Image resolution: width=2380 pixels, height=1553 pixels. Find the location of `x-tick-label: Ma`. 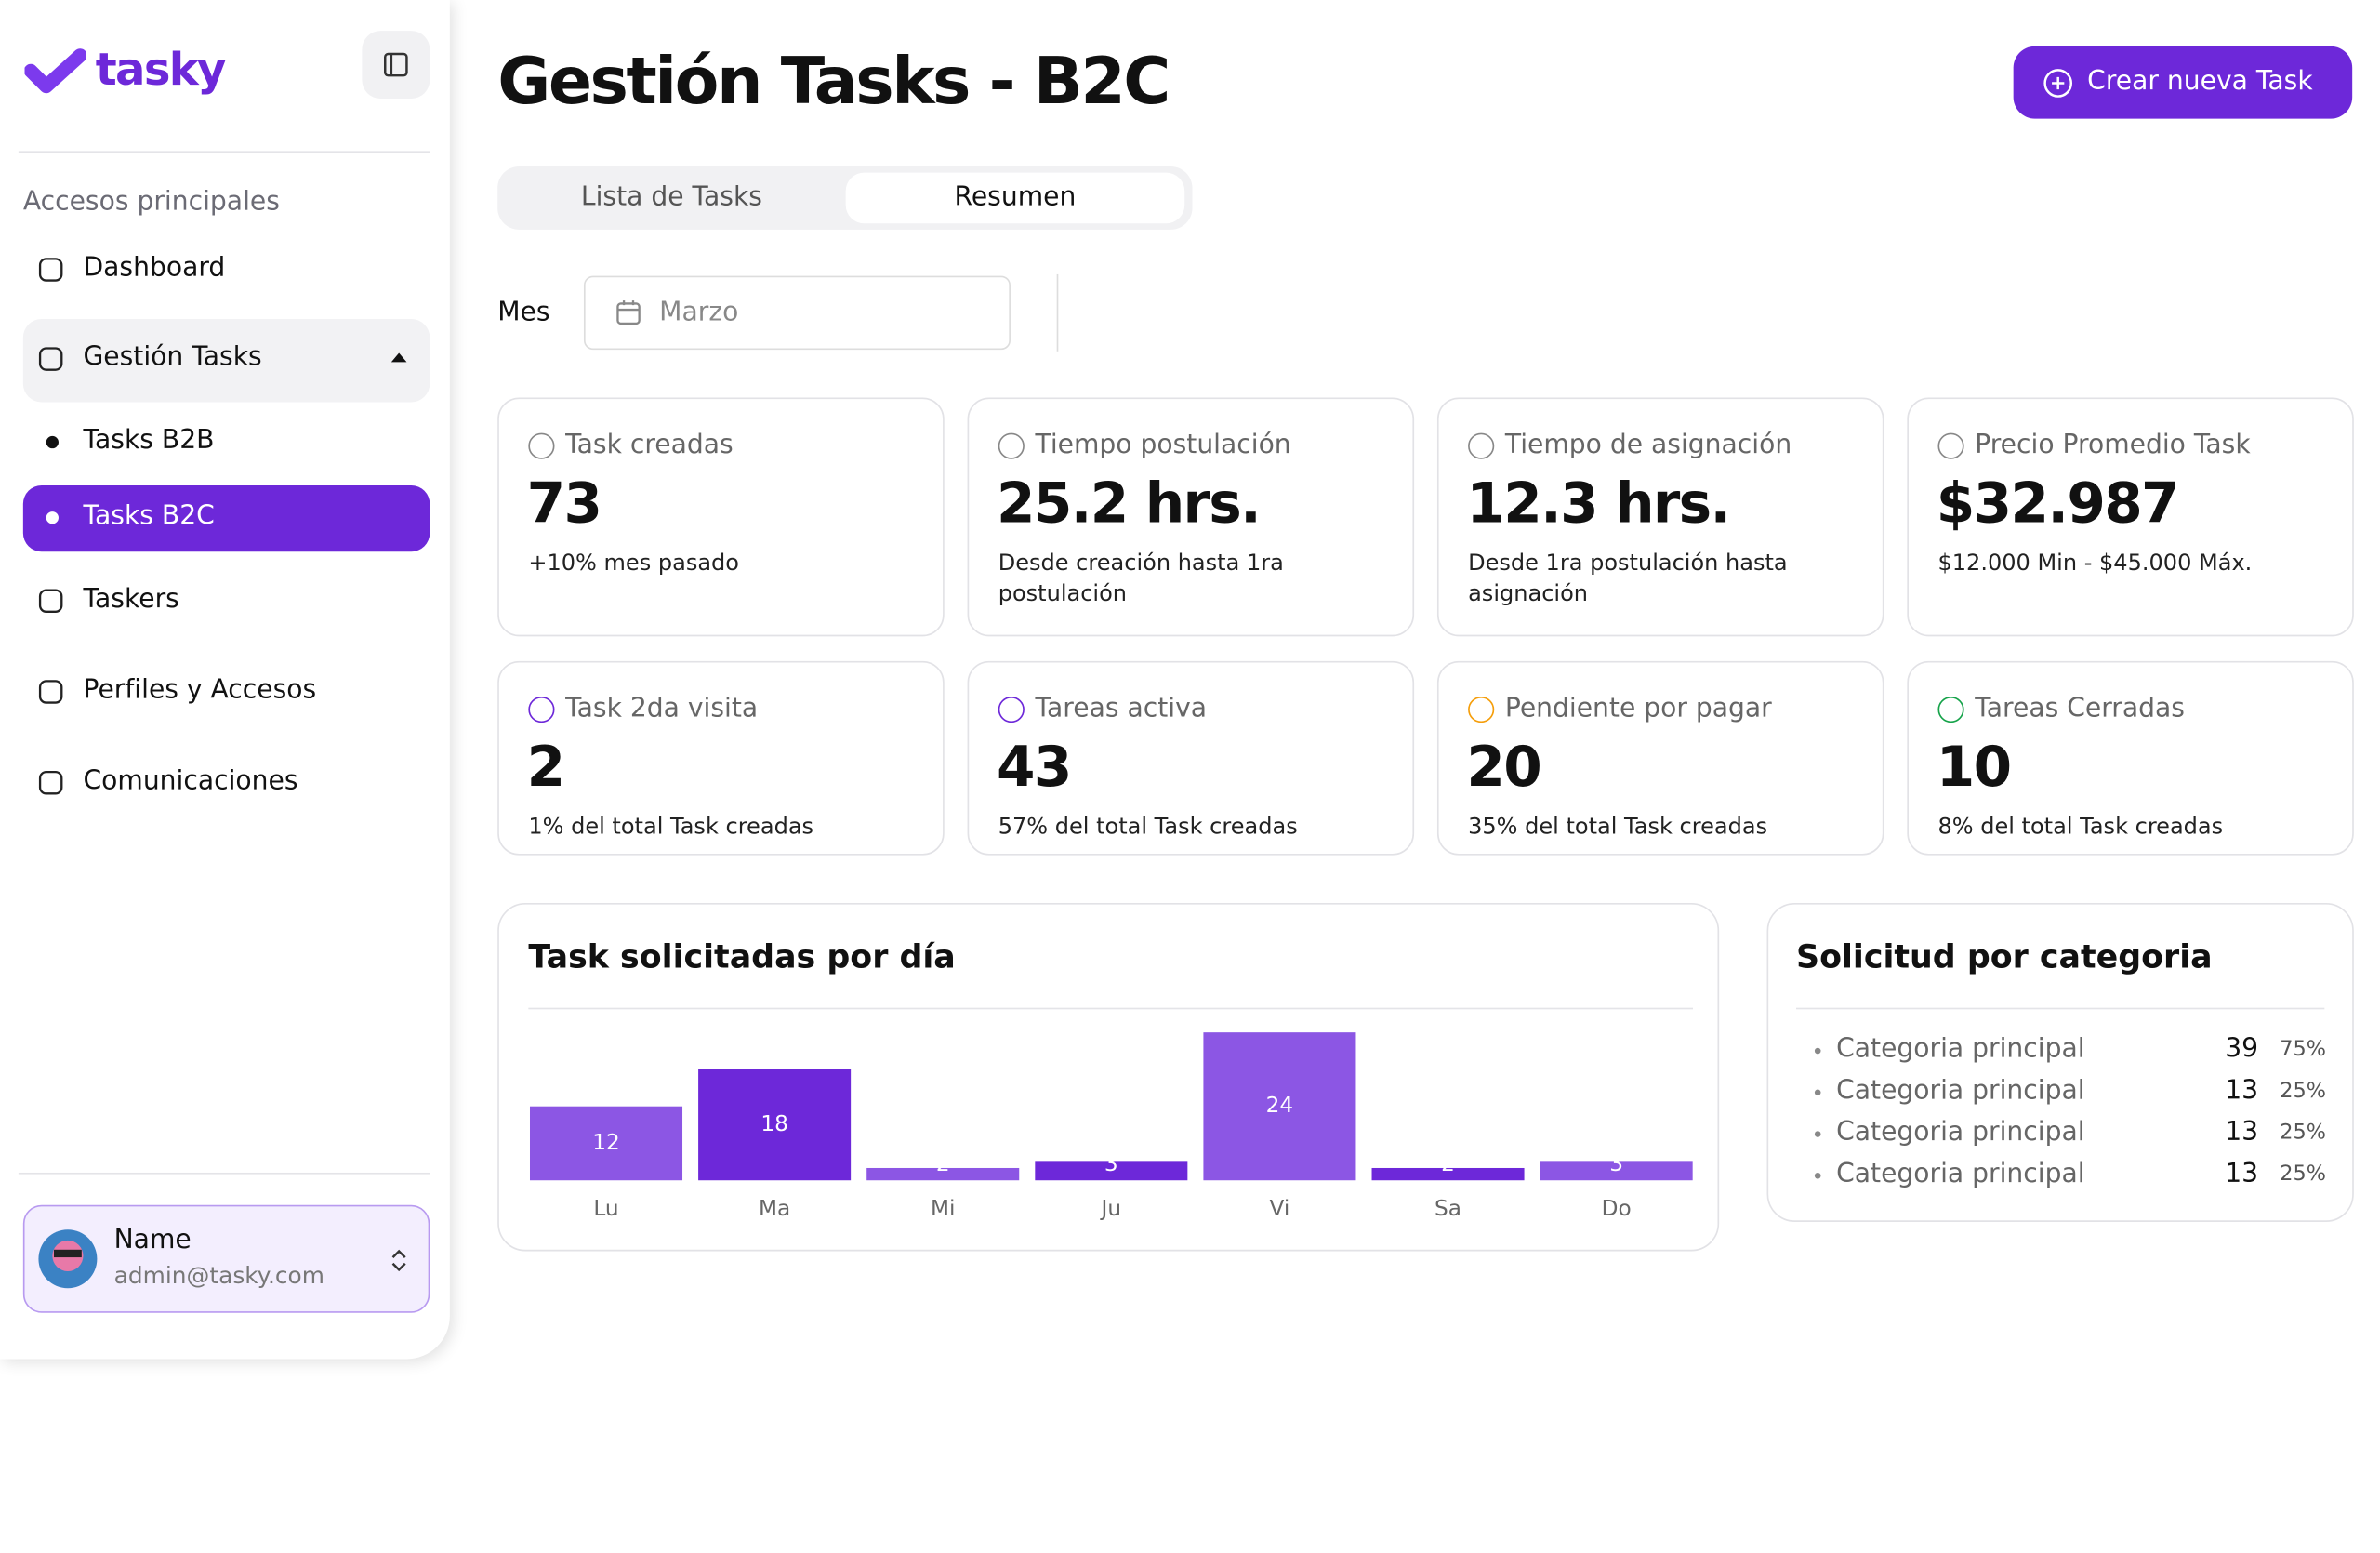

x-tick-label: Ma is located at coordinates (774, 1208).